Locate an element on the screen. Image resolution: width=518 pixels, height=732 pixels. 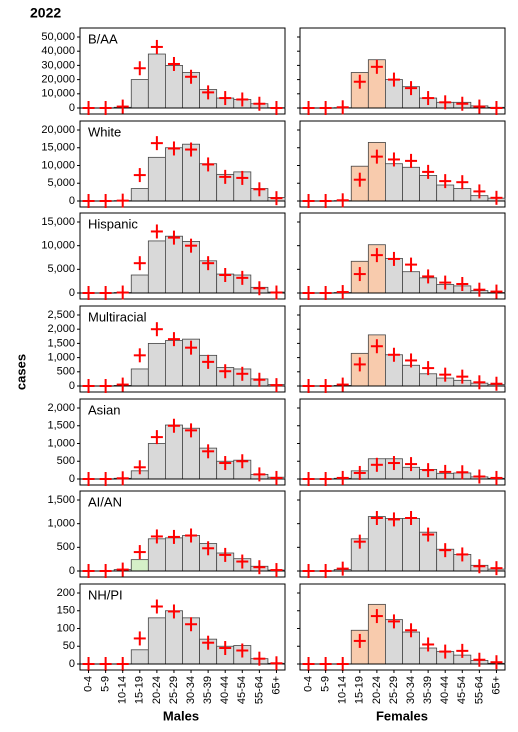
y-tick-label: 1,000 is located at coordinates (61, 358).